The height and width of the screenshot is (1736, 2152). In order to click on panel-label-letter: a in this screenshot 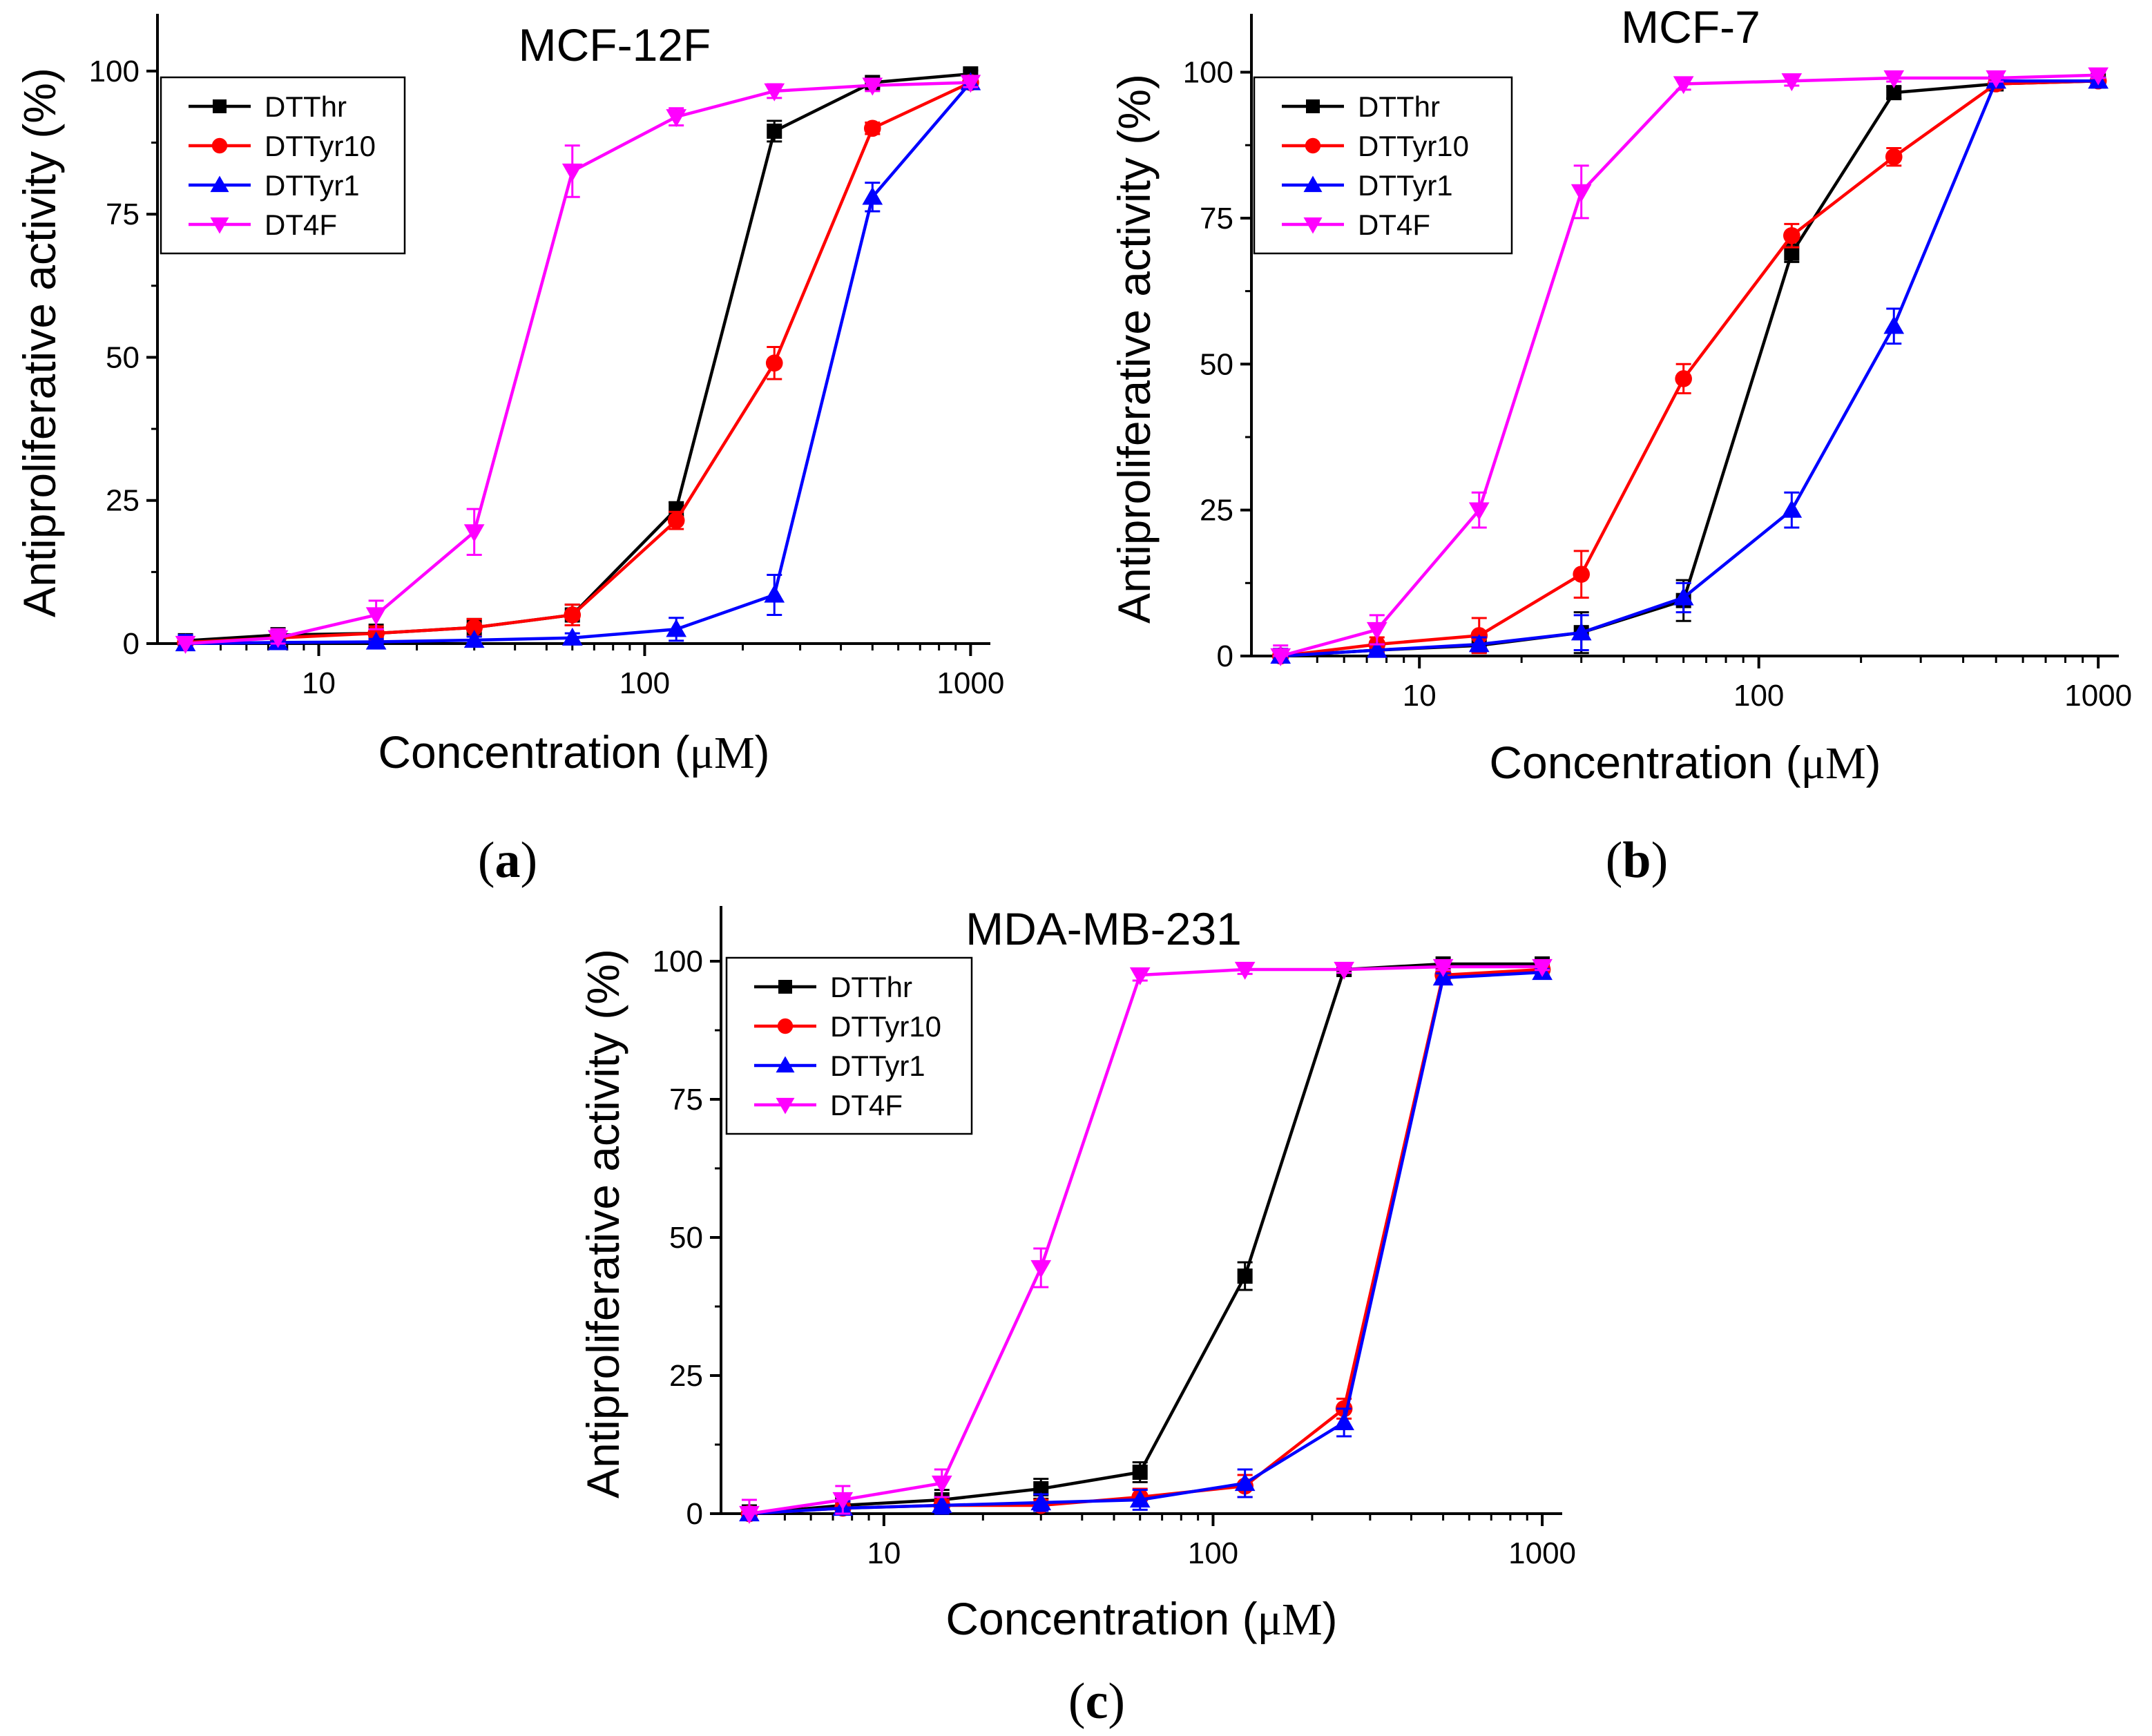, I will do `click(508, 860)`.